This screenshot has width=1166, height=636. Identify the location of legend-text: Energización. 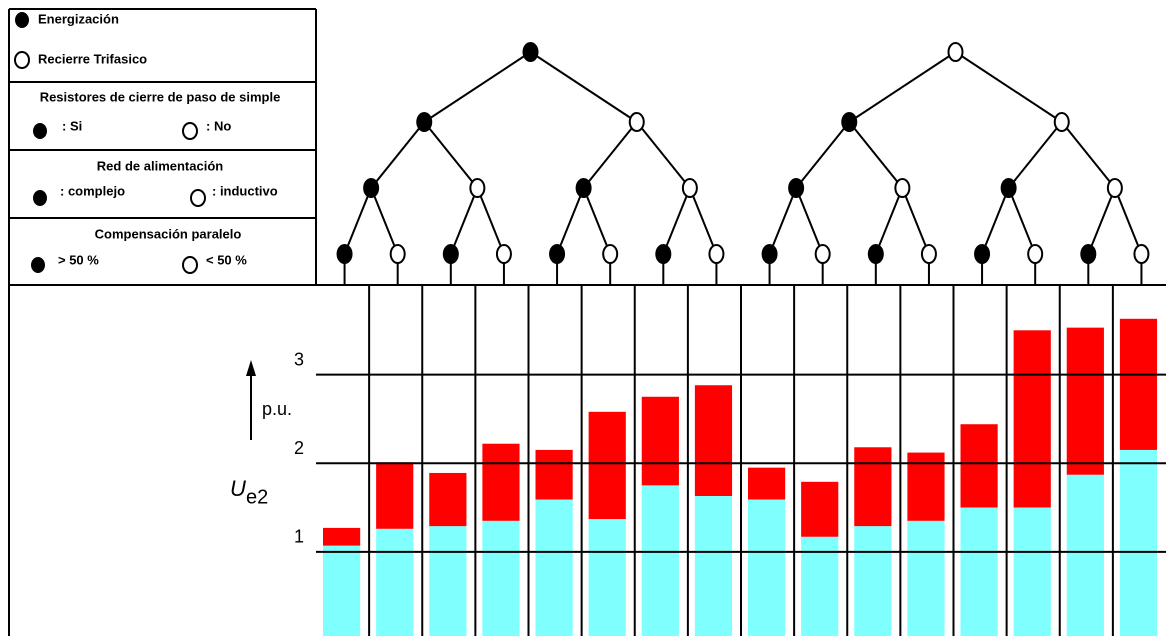
(78, 18).